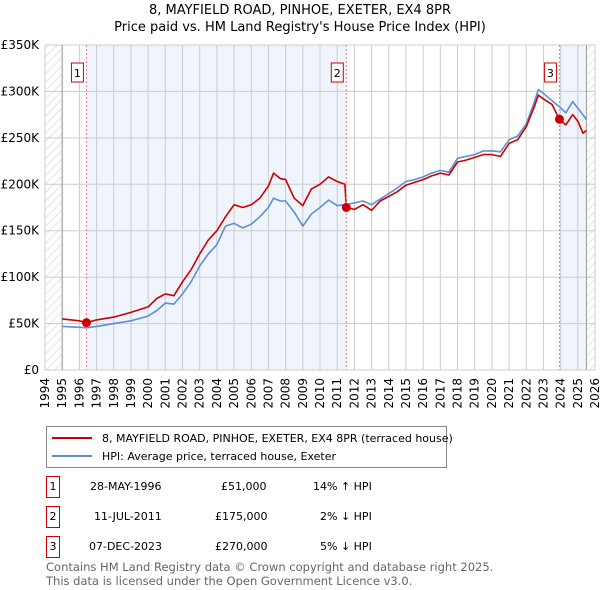 This screenshot has width=600, height=590. I want to click on sale-hpi-diff: 2% ↓ HPI, so click(346, 516).